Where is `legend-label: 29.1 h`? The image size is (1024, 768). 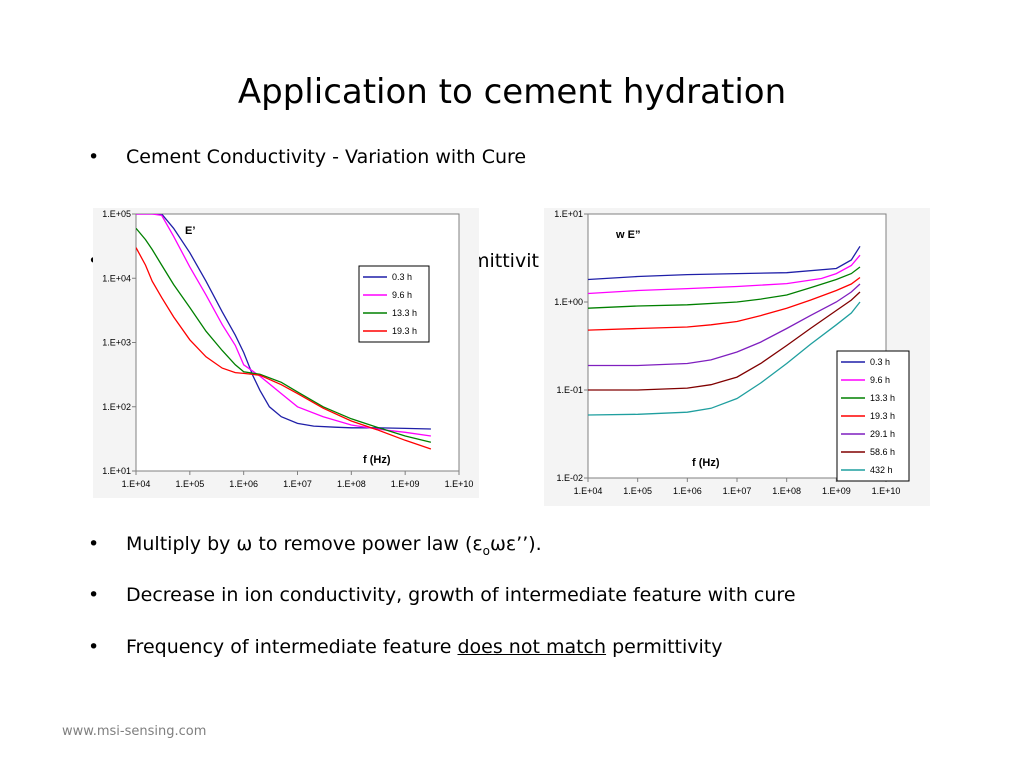
legend-label: 29.1 h is located at coordinates (882, 434).